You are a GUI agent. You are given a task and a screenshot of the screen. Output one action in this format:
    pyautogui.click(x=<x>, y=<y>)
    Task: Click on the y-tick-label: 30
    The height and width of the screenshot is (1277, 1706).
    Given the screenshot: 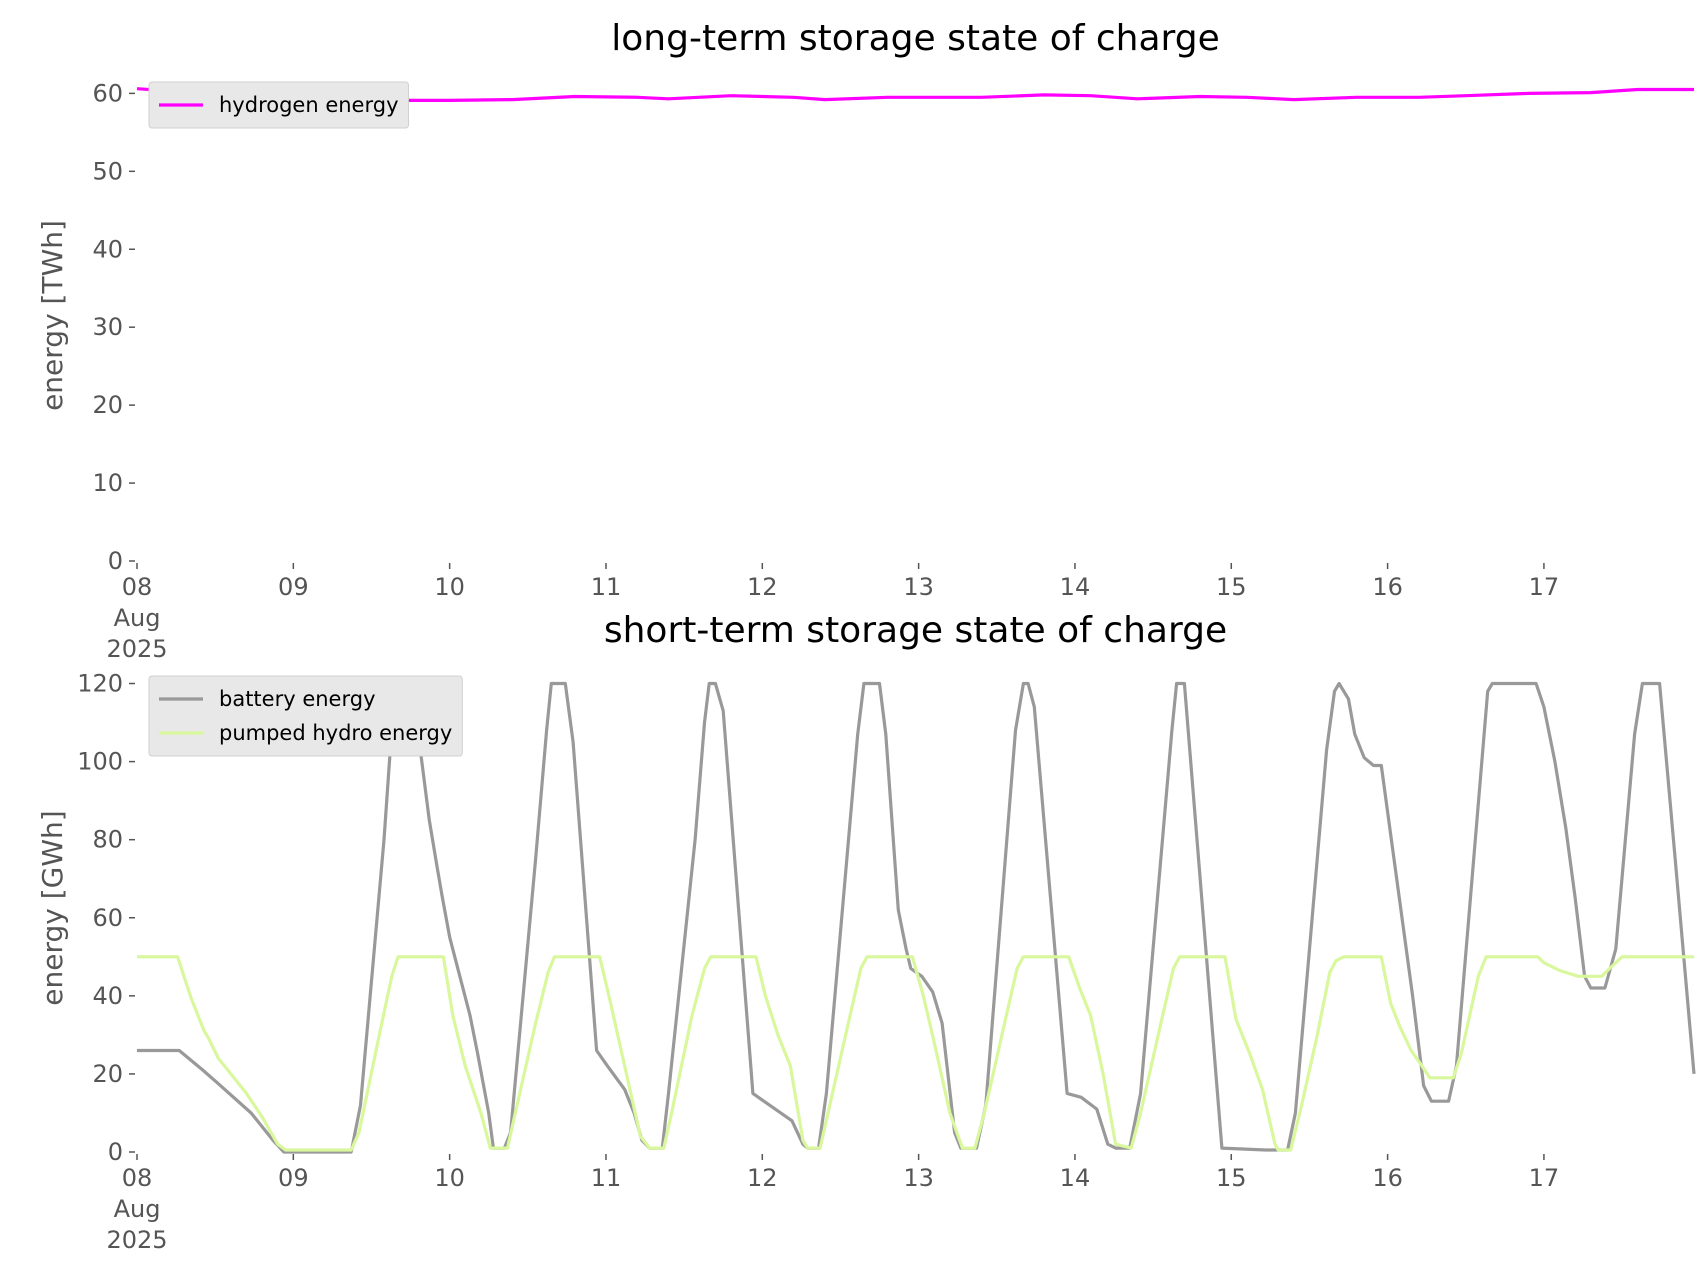 What is the action you would take?
    pyautogui.click(x=107, y=327)
    